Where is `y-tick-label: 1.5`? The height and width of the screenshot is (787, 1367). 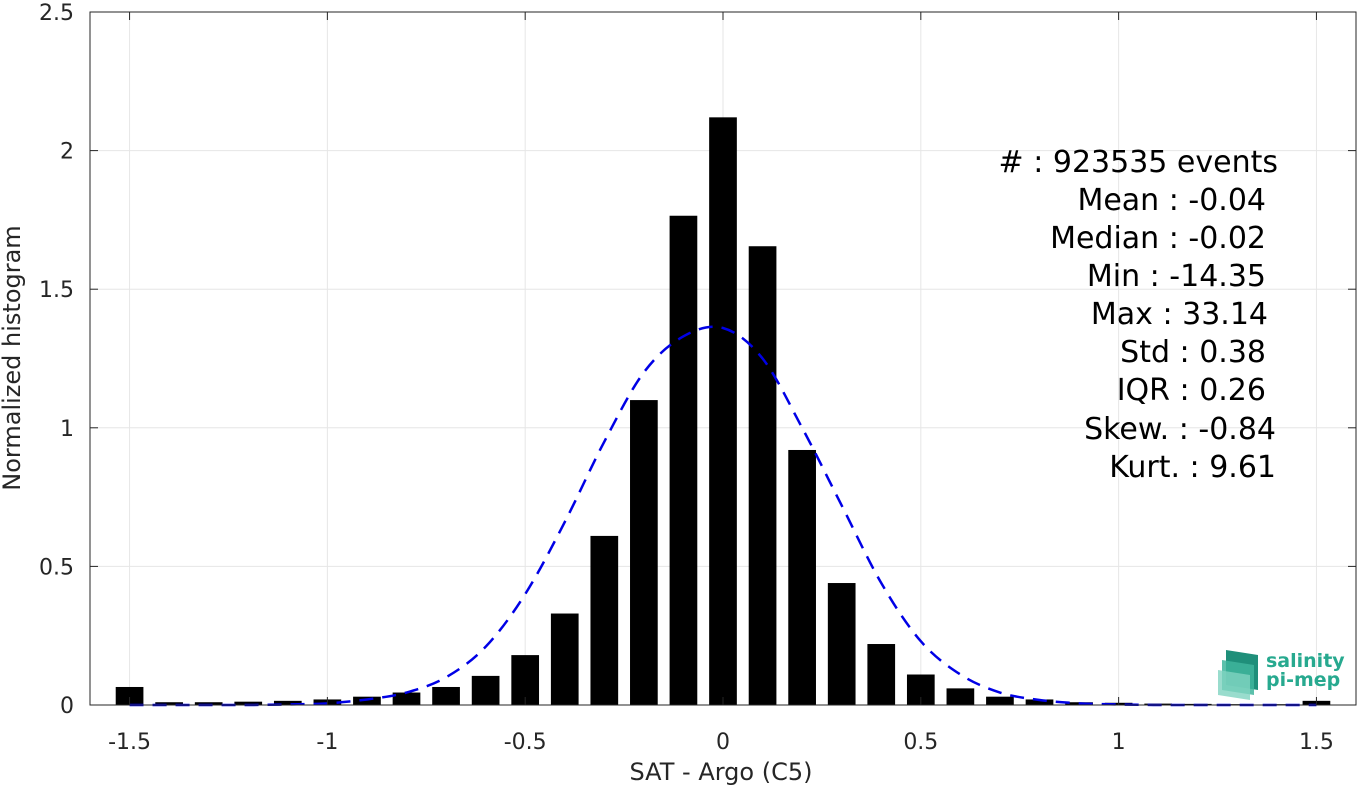
y-tick-label: 1.5 is located at coordinates (56, 290).